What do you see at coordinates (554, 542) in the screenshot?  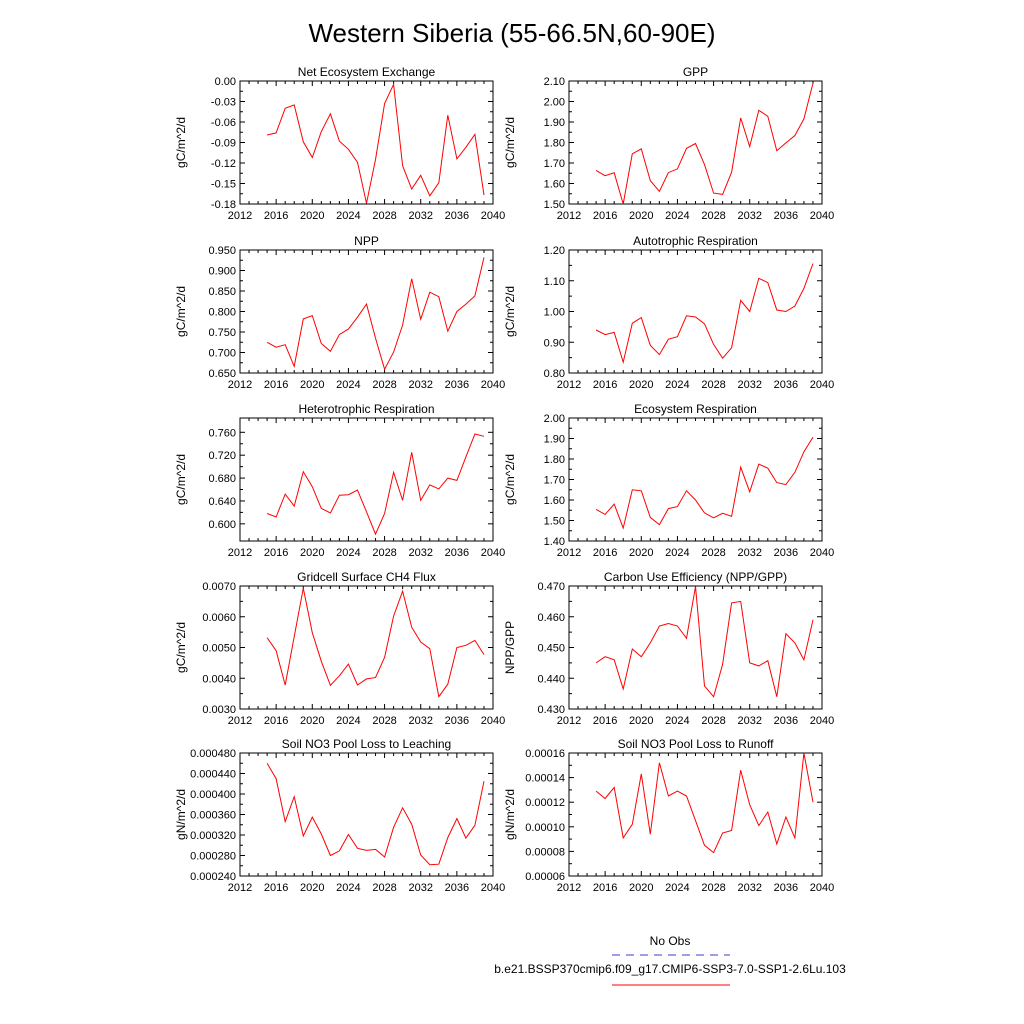 I see `y-tick-label: 1.40` at bounding box center [554, 542].